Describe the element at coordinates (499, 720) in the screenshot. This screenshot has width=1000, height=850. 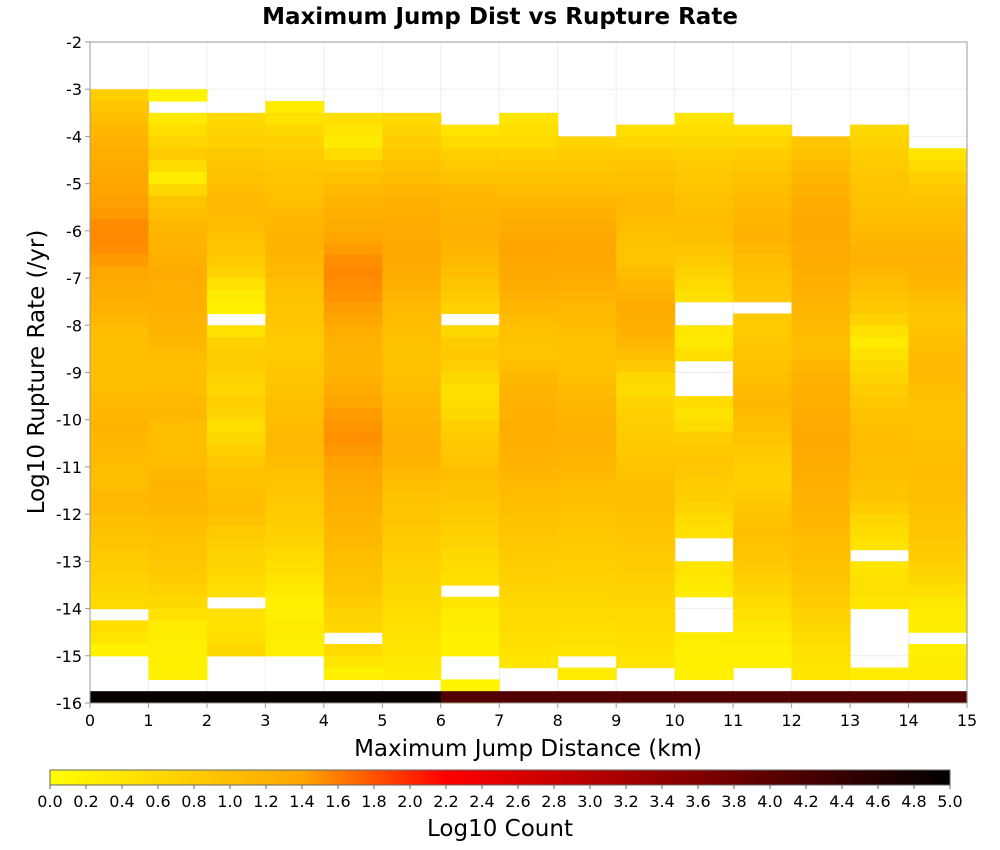
I see `x-tick-label-7: 7` at that location.